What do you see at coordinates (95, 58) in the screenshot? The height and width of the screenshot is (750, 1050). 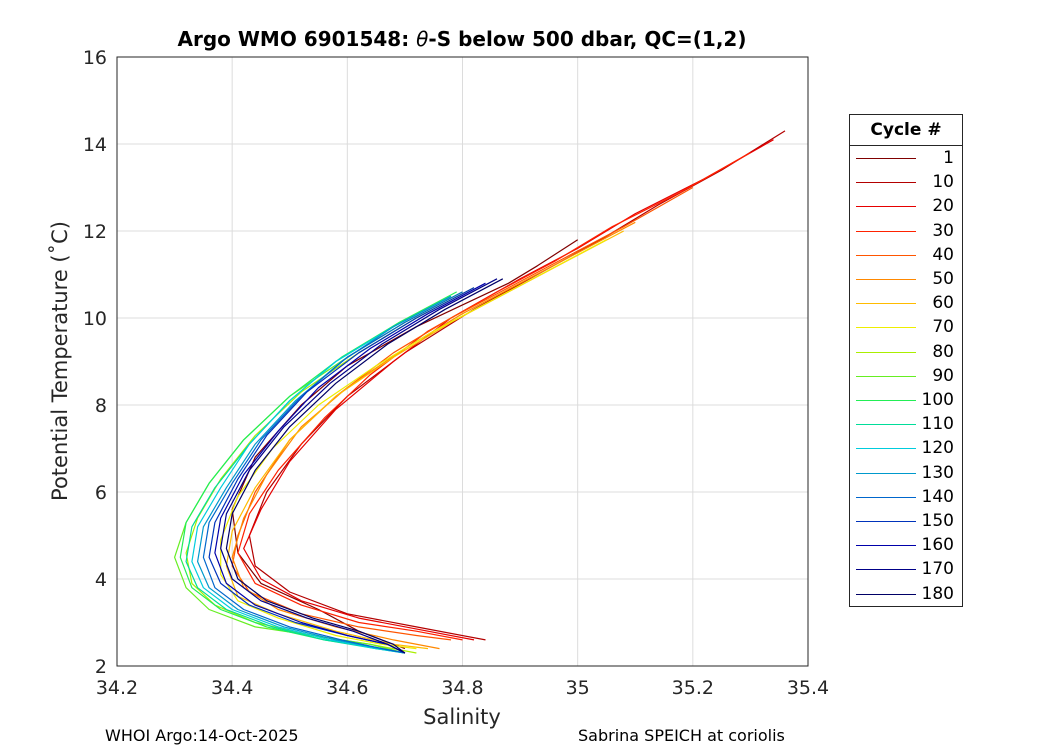 I see `y-tick-label: 16` at bounding box center [95, 58].